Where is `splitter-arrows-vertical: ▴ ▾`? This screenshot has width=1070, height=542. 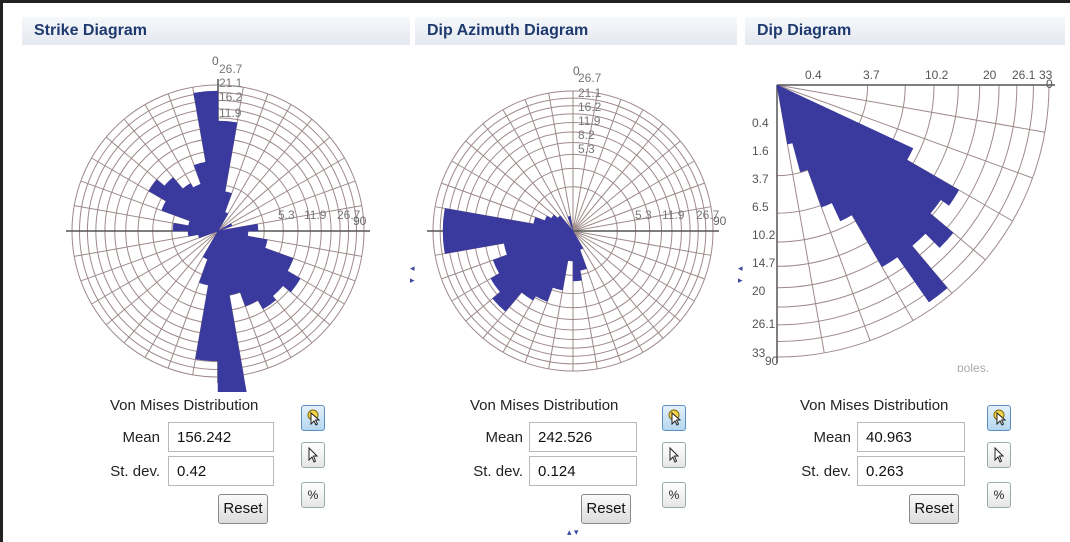 splitter-arrows-vertical: ▴ ▾ is located at coordinates (573, 532).